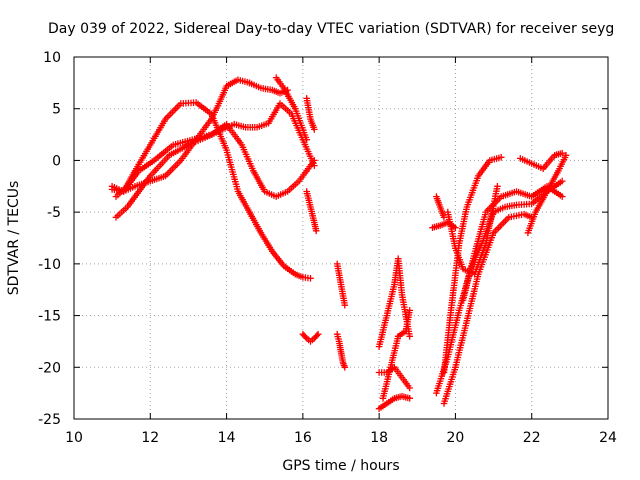 The height and width of the screenshot is (480, 640). Describe the element at coordinates (54, 213) in the screenshot. I see `y-tick-label: -5` at that location.